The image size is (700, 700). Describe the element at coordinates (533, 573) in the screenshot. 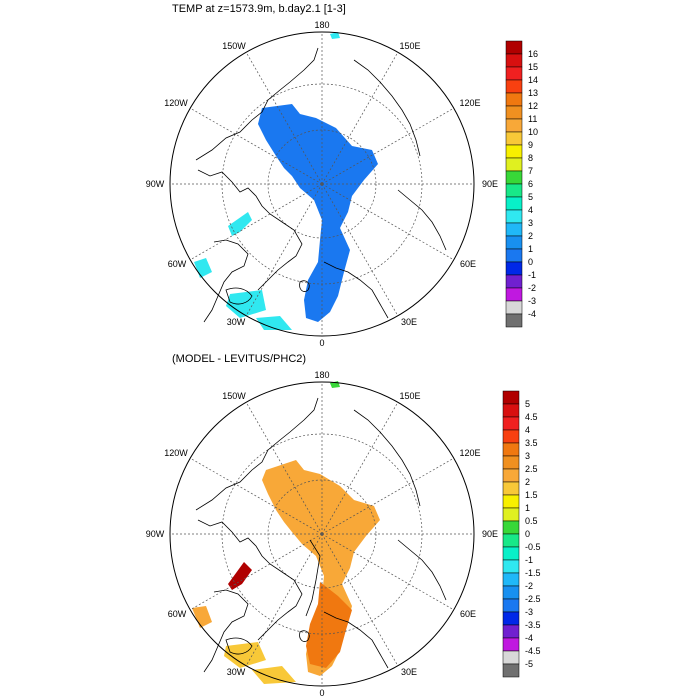

I see `colorbar-label: -1.5` at that location.